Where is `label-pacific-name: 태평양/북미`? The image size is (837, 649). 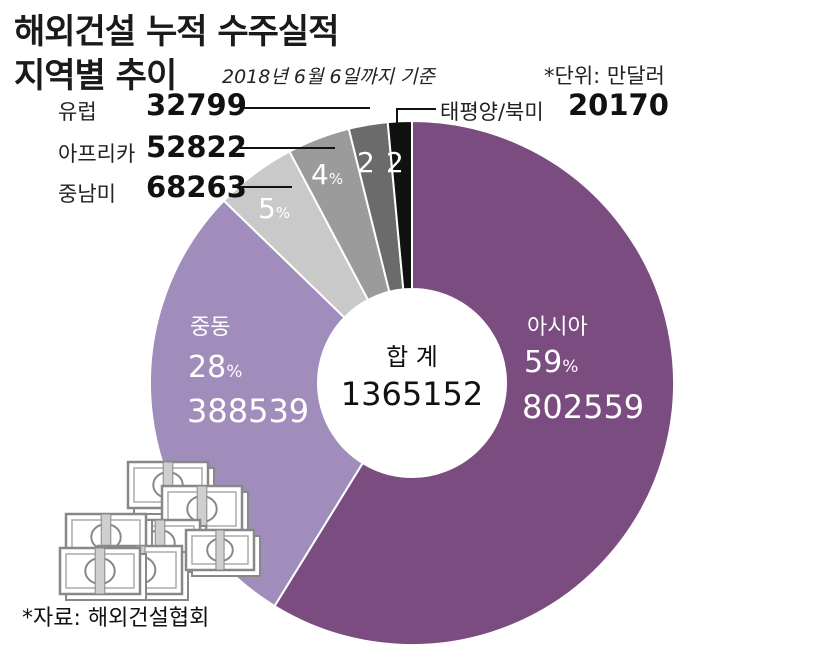 label-pacific-name: 태평양/북미 is located at coordinates (492, 112).